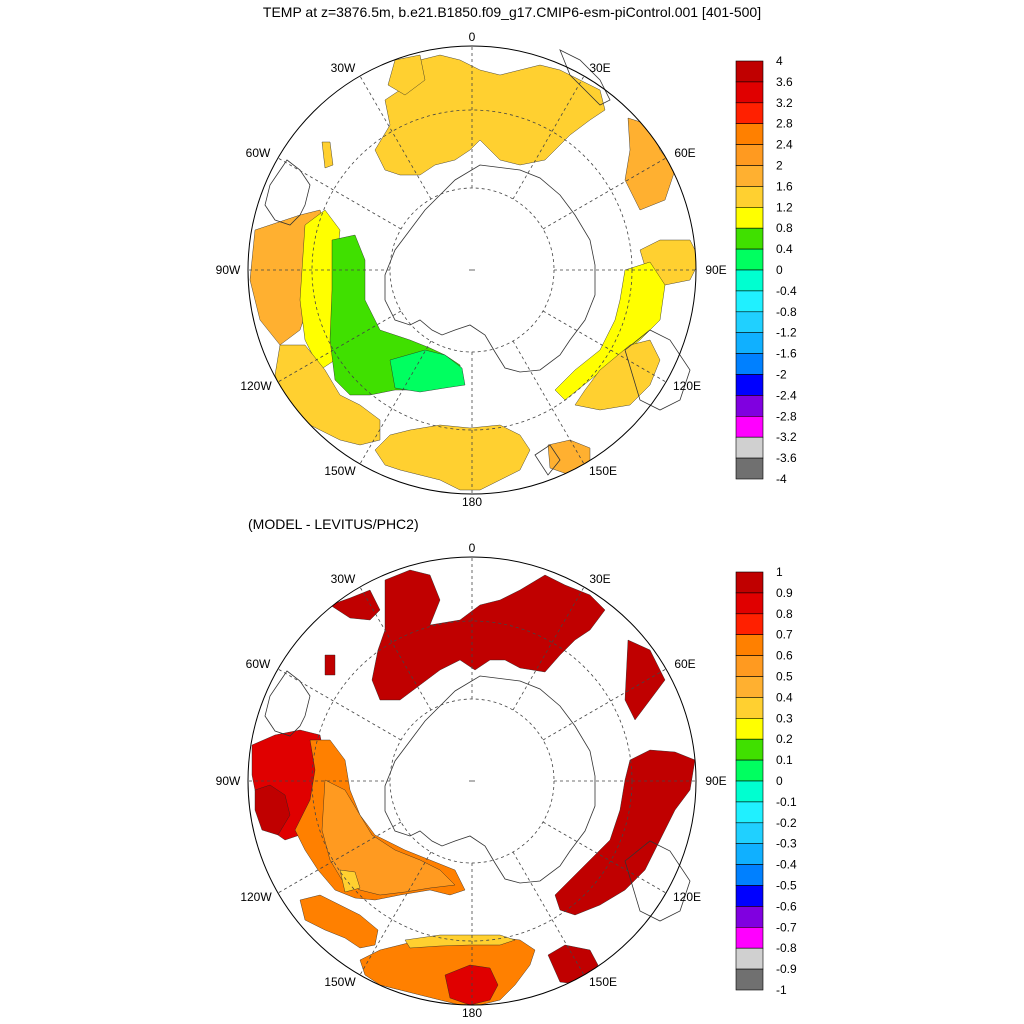 This screenshot has width=1024, height=1024. What do you see at coordinates (604, 704) in the screenshot?
I see `longitude-gridline` at bounding box center [604, 704].